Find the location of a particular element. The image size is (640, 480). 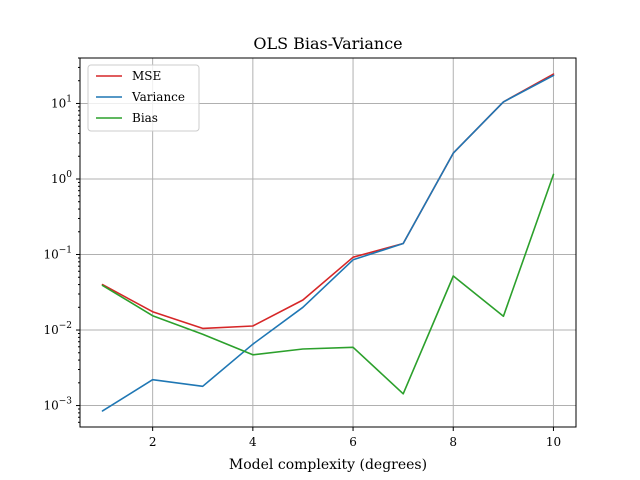

x-tick-label: 2 is located at coordinates (153, 442).